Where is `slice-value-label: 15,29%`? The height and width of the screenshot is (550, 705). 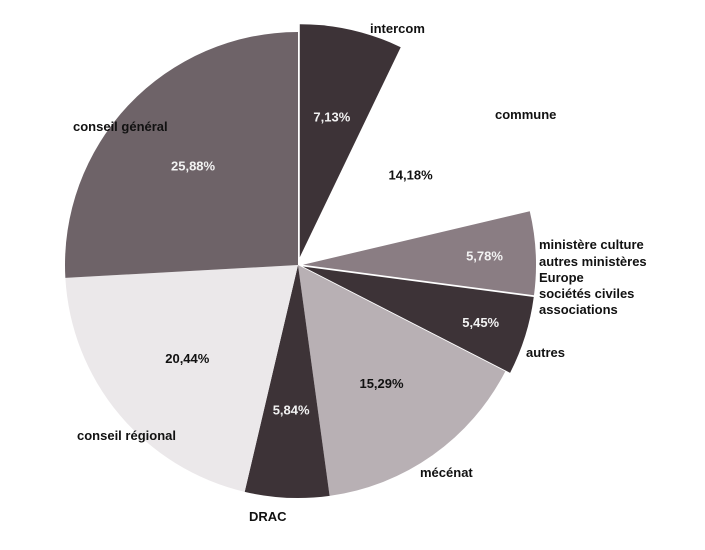 slice-value-label: 15,29% is located at coordinates (381, 383).